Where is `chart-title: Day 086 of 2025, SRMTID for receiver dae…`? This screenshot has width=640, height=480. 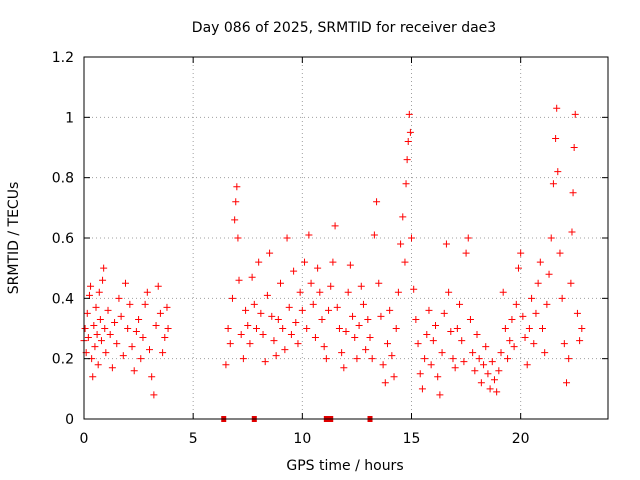
chart-title: Day 086 of 2025, SRMTID for receiver dae… is located at coordinates (344, 28).